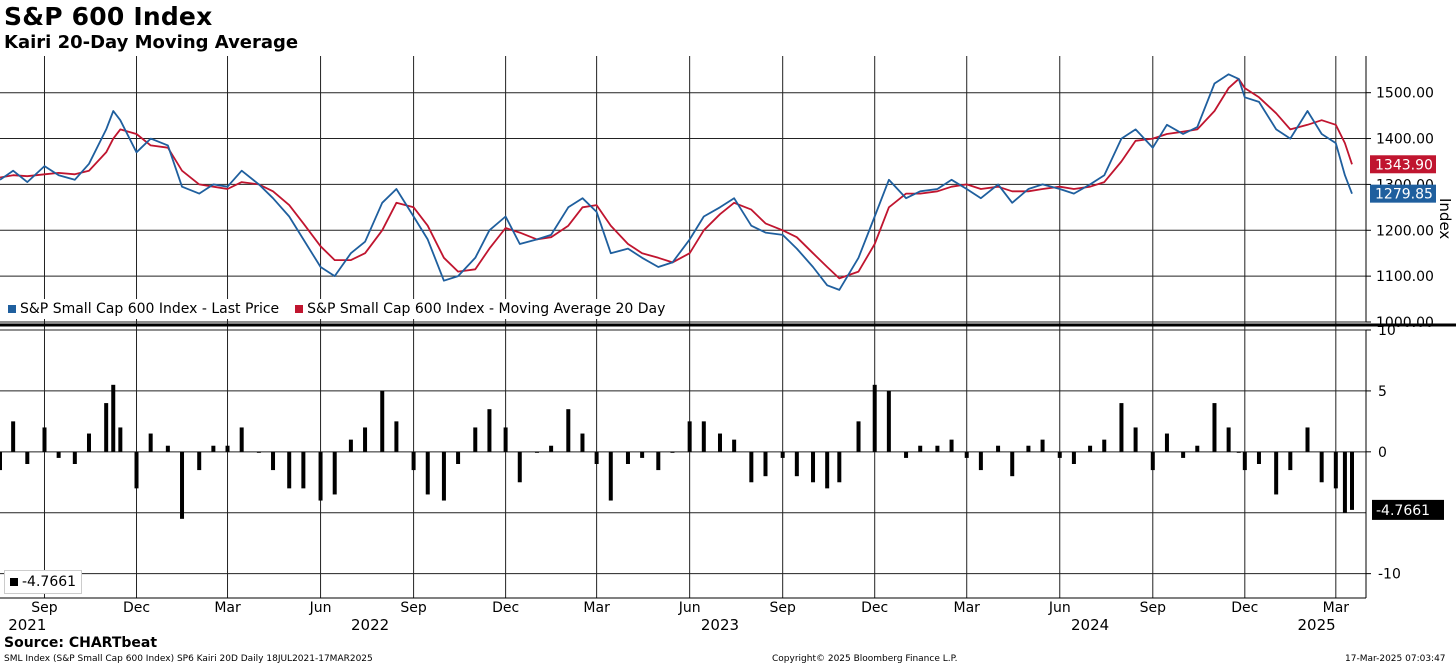 The height and width of the screenshot is (665, 1456). I want to click on upper-y-tick-label: 1400.00, so click(1405, 140).